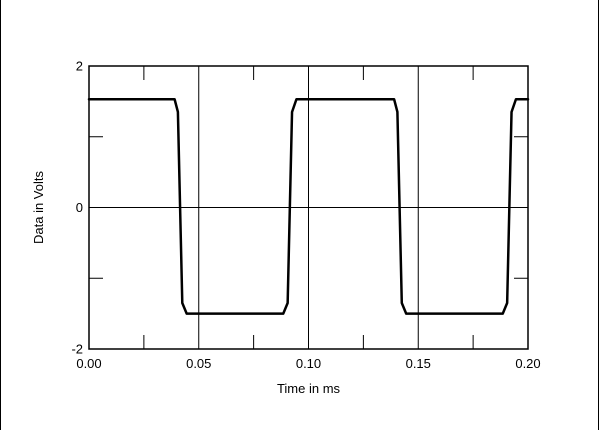 The width and height of the screenshot is (600, 430). Describe the element at coordinates (527, 363) in the screenshot. I see `x-tick-label: 0.20` at that location.